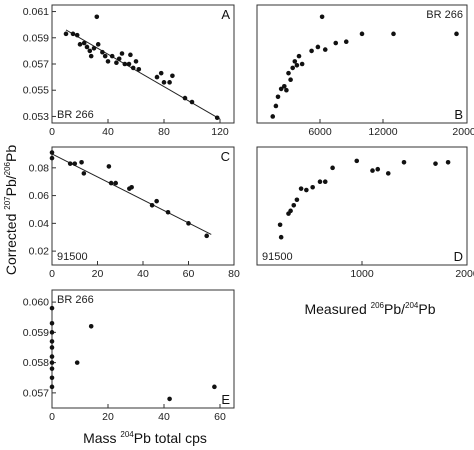  What do you see at coordinates (36, 333) in the screenshot?
I see `panel-e-ytick-label: 0.059` at bounding box center [36, 333].